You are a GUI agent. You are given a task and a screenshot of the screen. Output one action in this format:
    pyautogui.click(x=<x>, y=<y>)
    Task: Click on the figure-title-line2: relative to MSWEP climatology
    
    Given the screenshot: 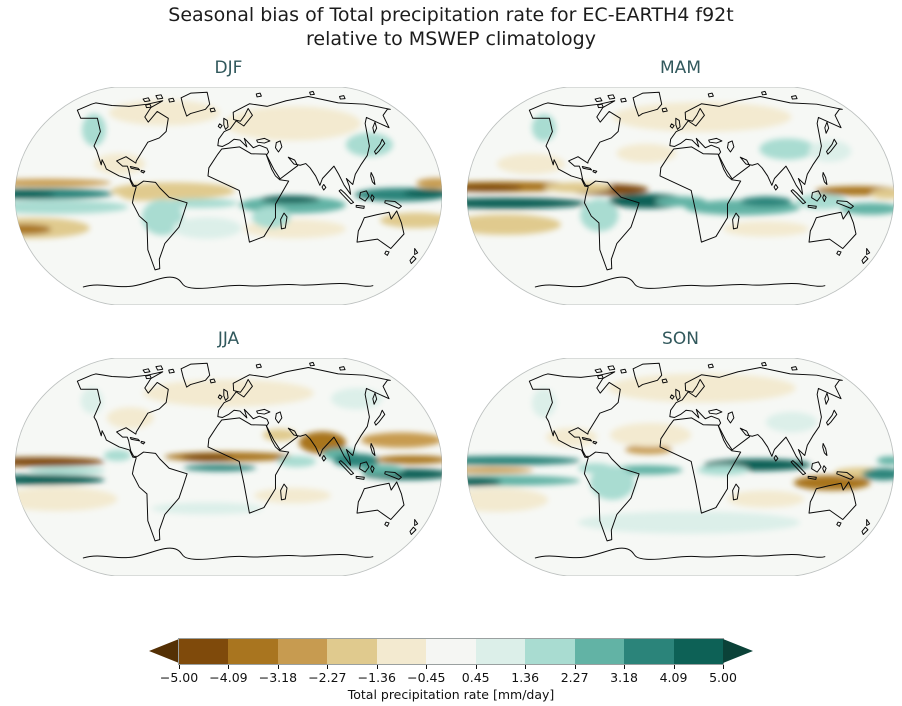 What is the action you would take?
    pyautogui.click(x=450, y=39)
    